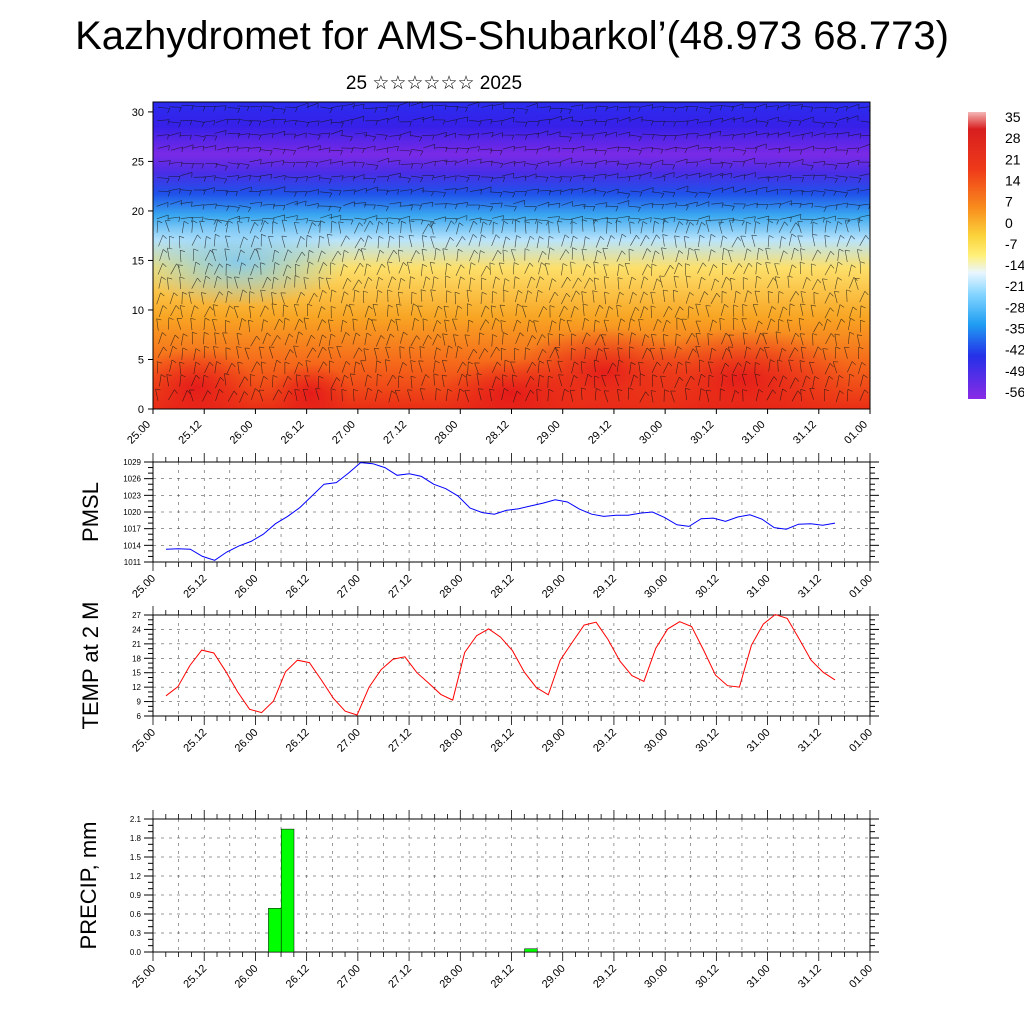  What do you see at coordinates (1014, 392) in the screenshot?
I see `colorbar-label: -56` at bounding box center [1014, 392].